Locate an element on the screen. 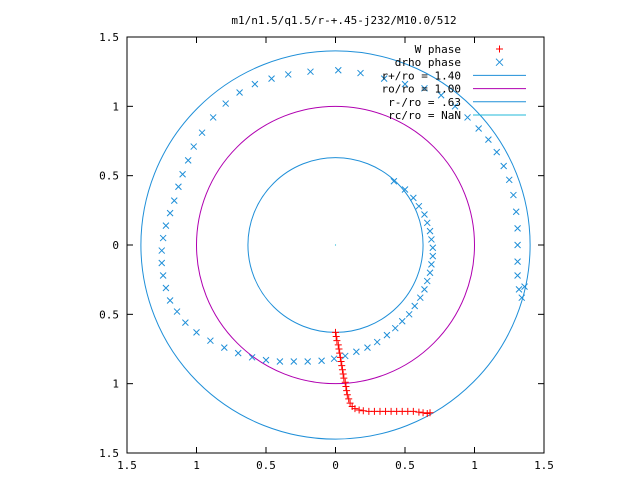 The image size is (640, 480). chart-title: m1/n1.5/q1.5/r-+.45-j232/M10.0/512 is located at coordinates (343, 20).